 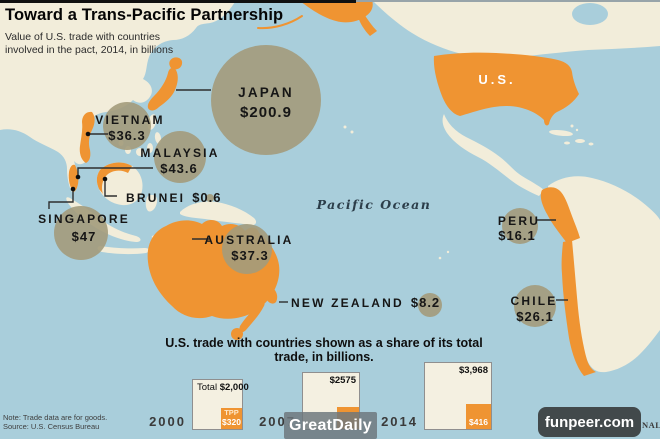 I want to click on trade-square-2000: Total $2,000 TPP $320, so click(x=220, y=404).